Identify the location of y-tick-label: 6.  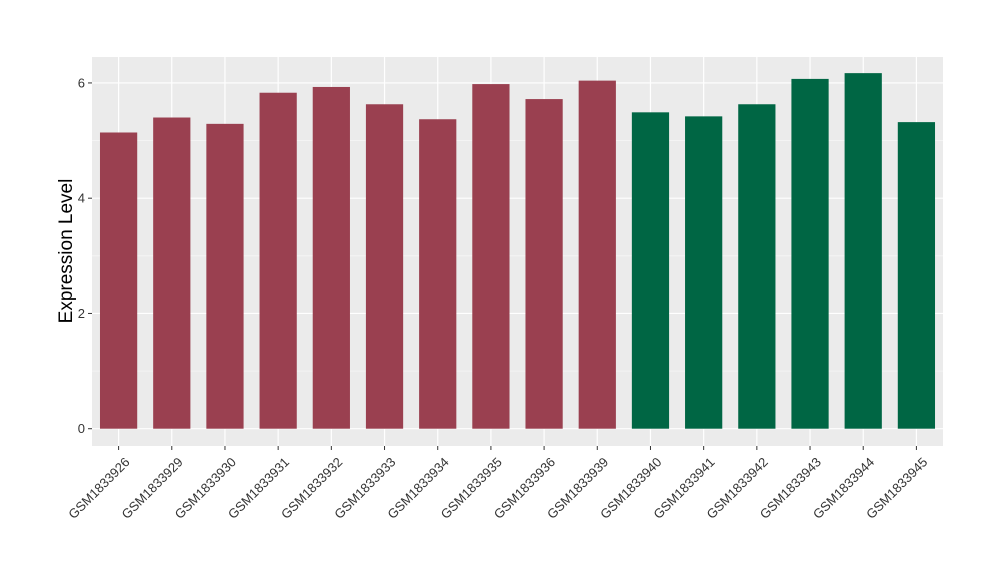
(81, 82).